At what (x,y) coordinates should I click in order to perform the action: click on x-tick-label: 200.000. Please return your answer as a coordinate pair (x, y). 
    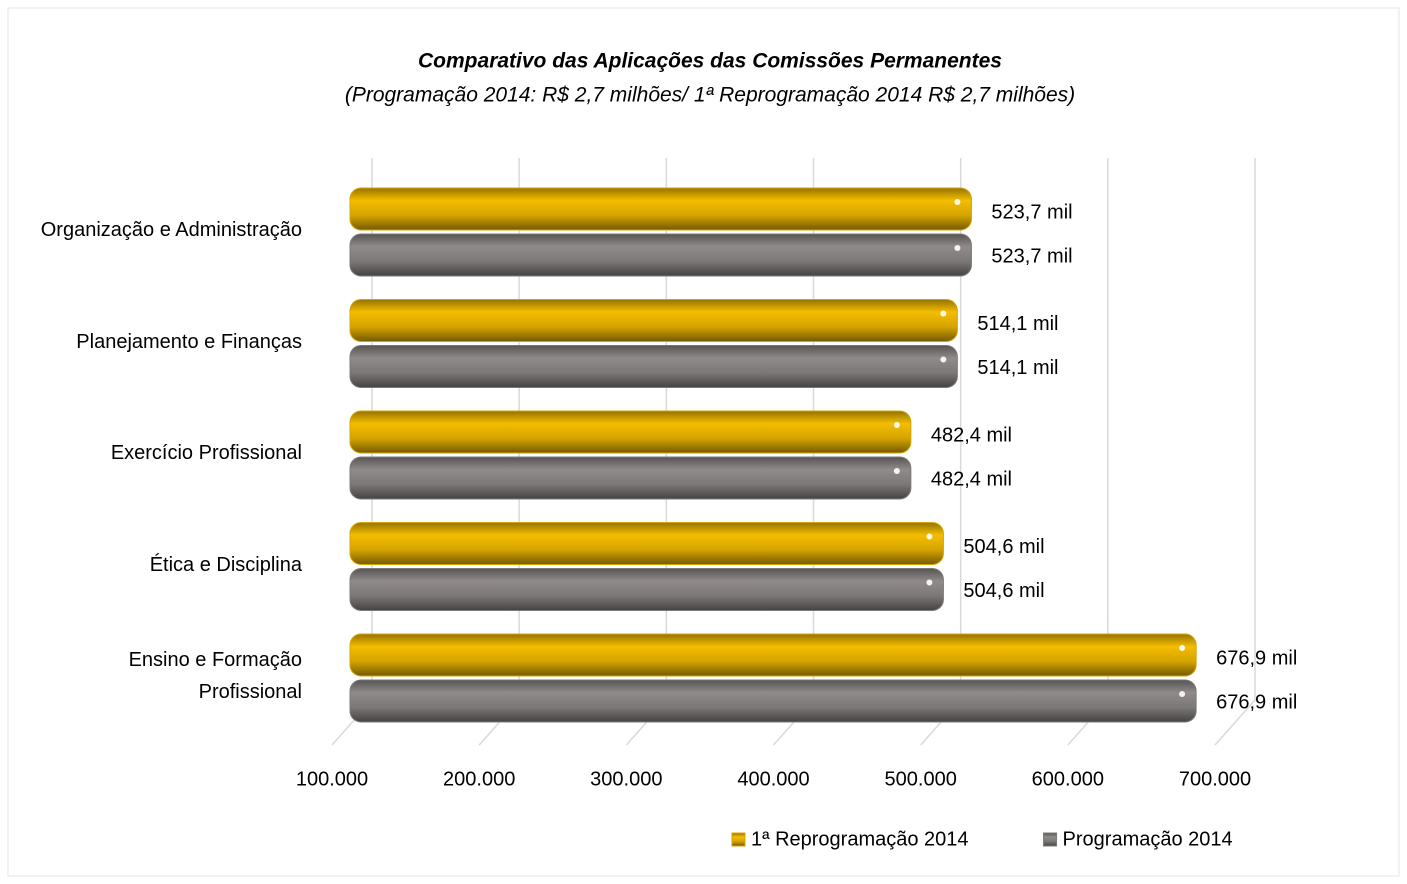
    Looking at the image, I should click on (479, 779).